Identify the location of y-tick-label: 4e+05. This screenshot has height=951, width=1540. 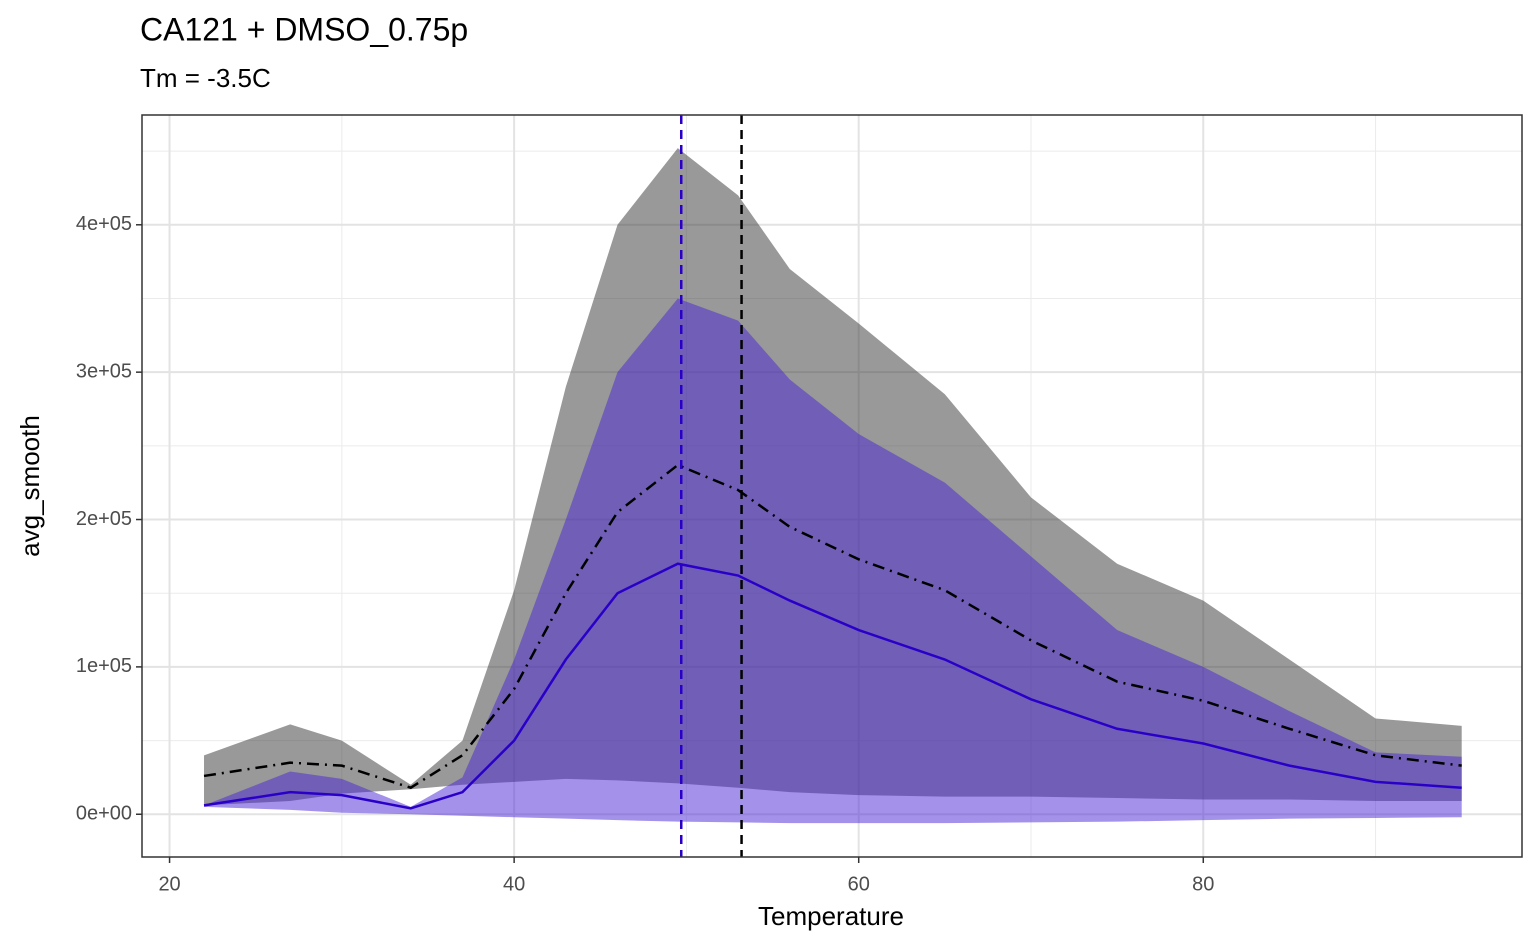
(104, 224).